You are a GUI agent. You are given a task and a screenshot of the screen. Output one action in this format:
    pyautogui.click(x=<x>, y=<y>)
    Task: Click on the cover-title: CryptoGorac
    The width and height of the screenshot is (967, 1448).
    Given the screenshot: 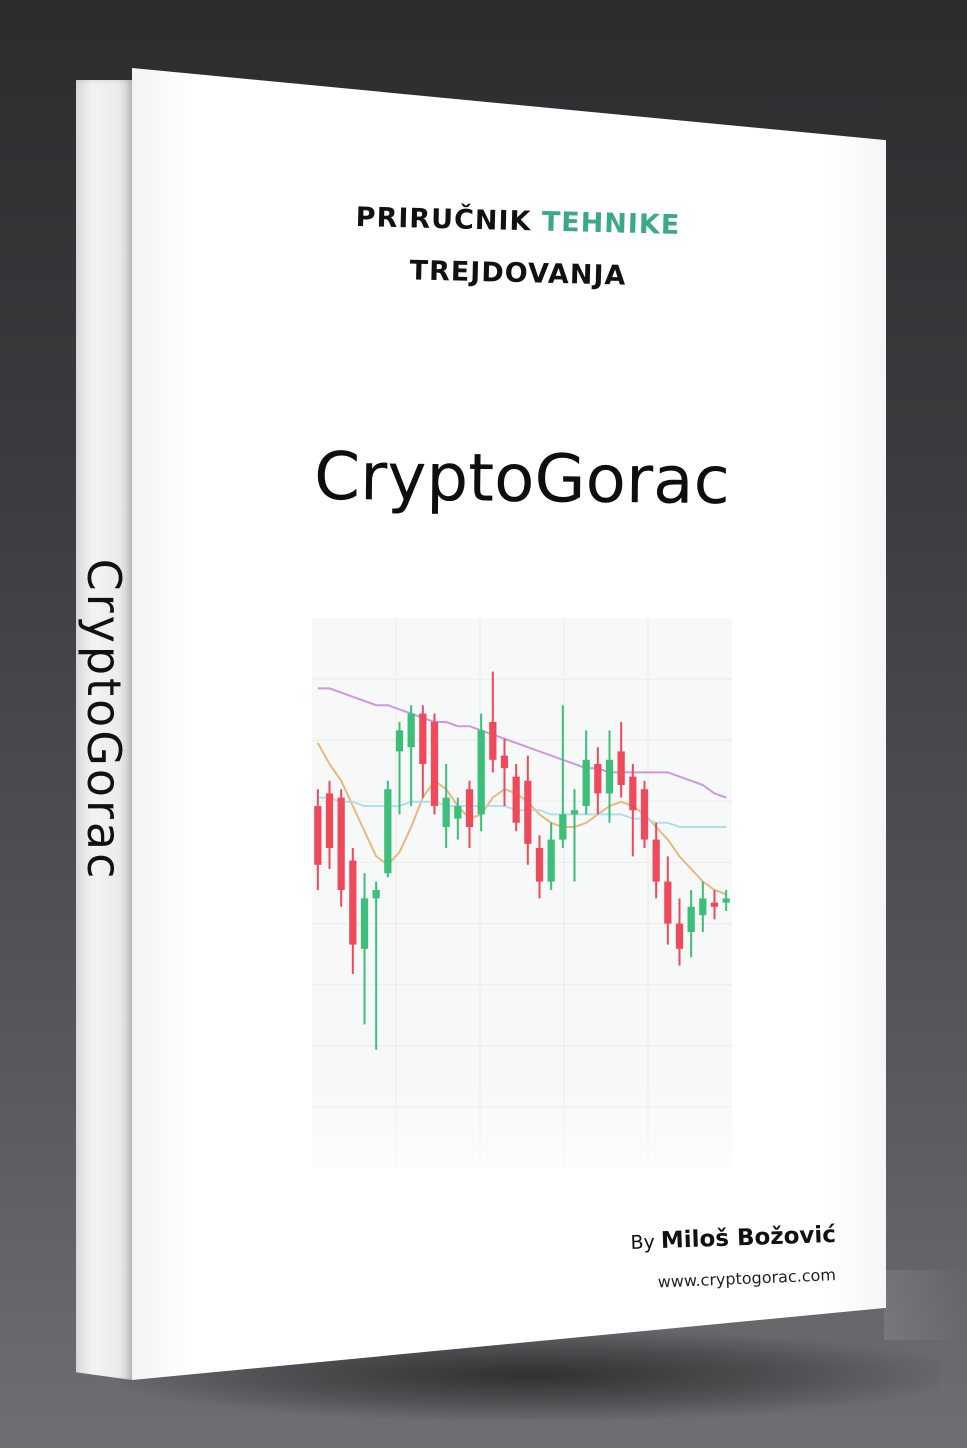 What is the action you would take?
    pyautogui.click(x=522, y=478)
    